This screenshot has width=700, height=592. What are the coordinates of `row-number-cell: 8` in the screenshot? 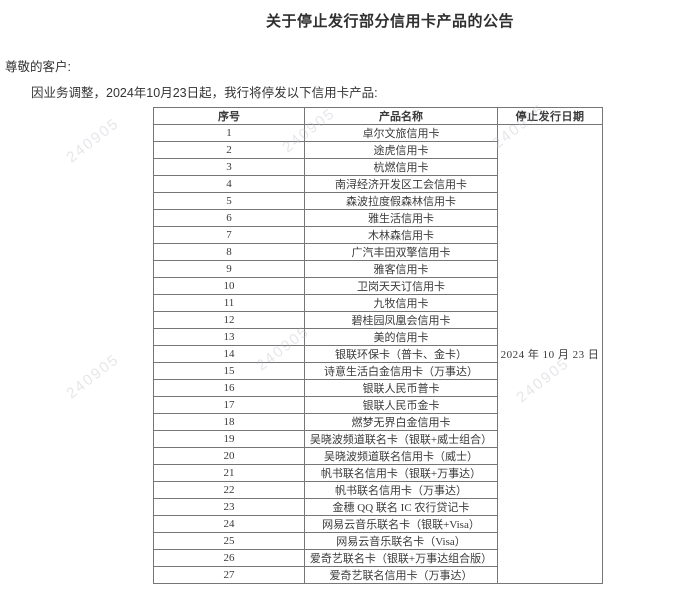 It's located at (229, 252).